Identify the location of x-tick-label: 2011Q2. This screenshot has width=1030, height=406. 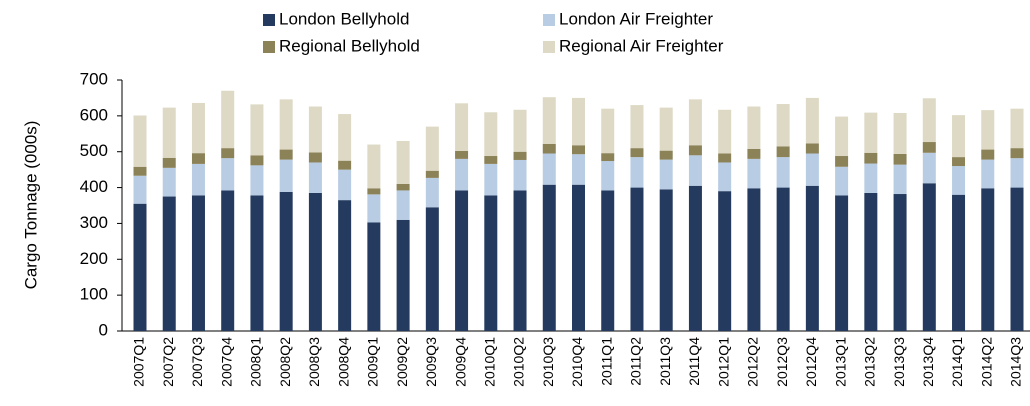
(636, 361).